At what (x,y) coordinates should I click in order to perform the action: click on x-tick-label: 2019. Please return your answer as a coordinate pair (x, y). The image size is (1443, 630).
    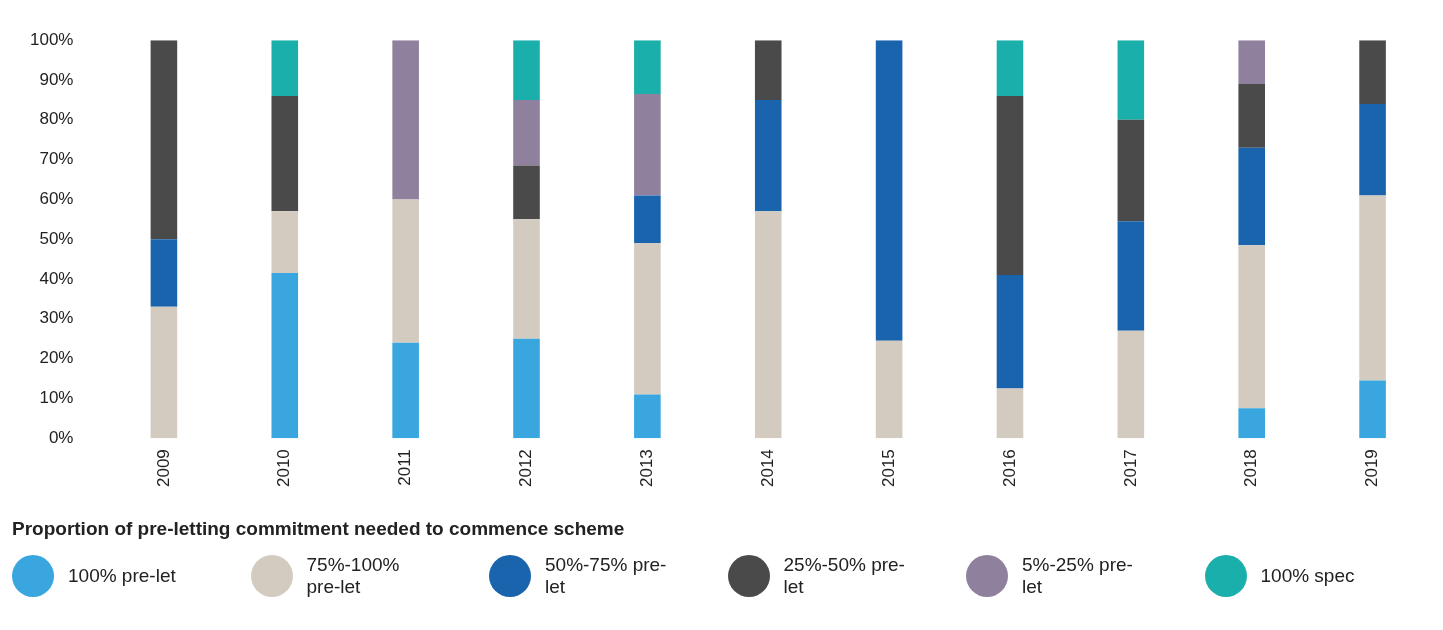
    Looking at the image, I should click on (1372, 468).